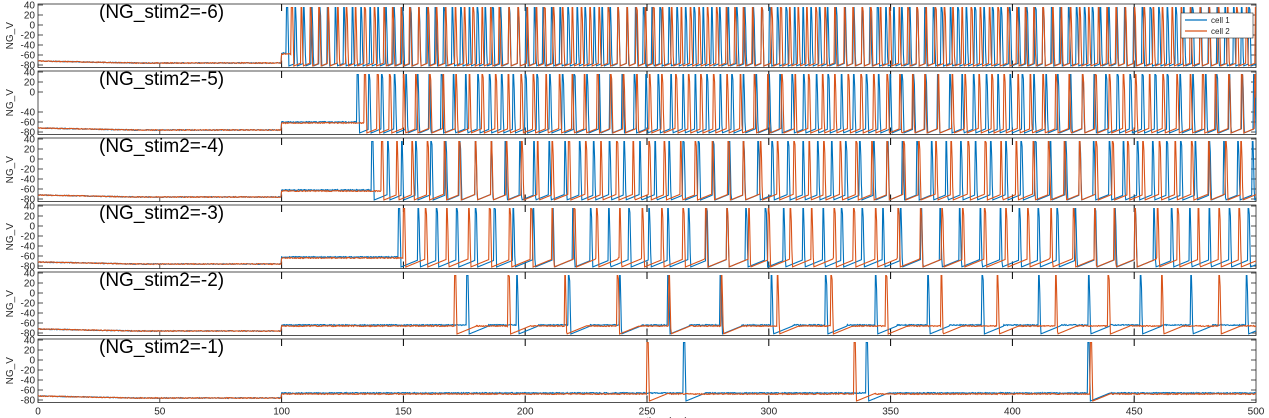 The height and width of the screenshot is (418, 1269). I want to click on panel-title: (NG_stim2=-5), so click(161, 79).